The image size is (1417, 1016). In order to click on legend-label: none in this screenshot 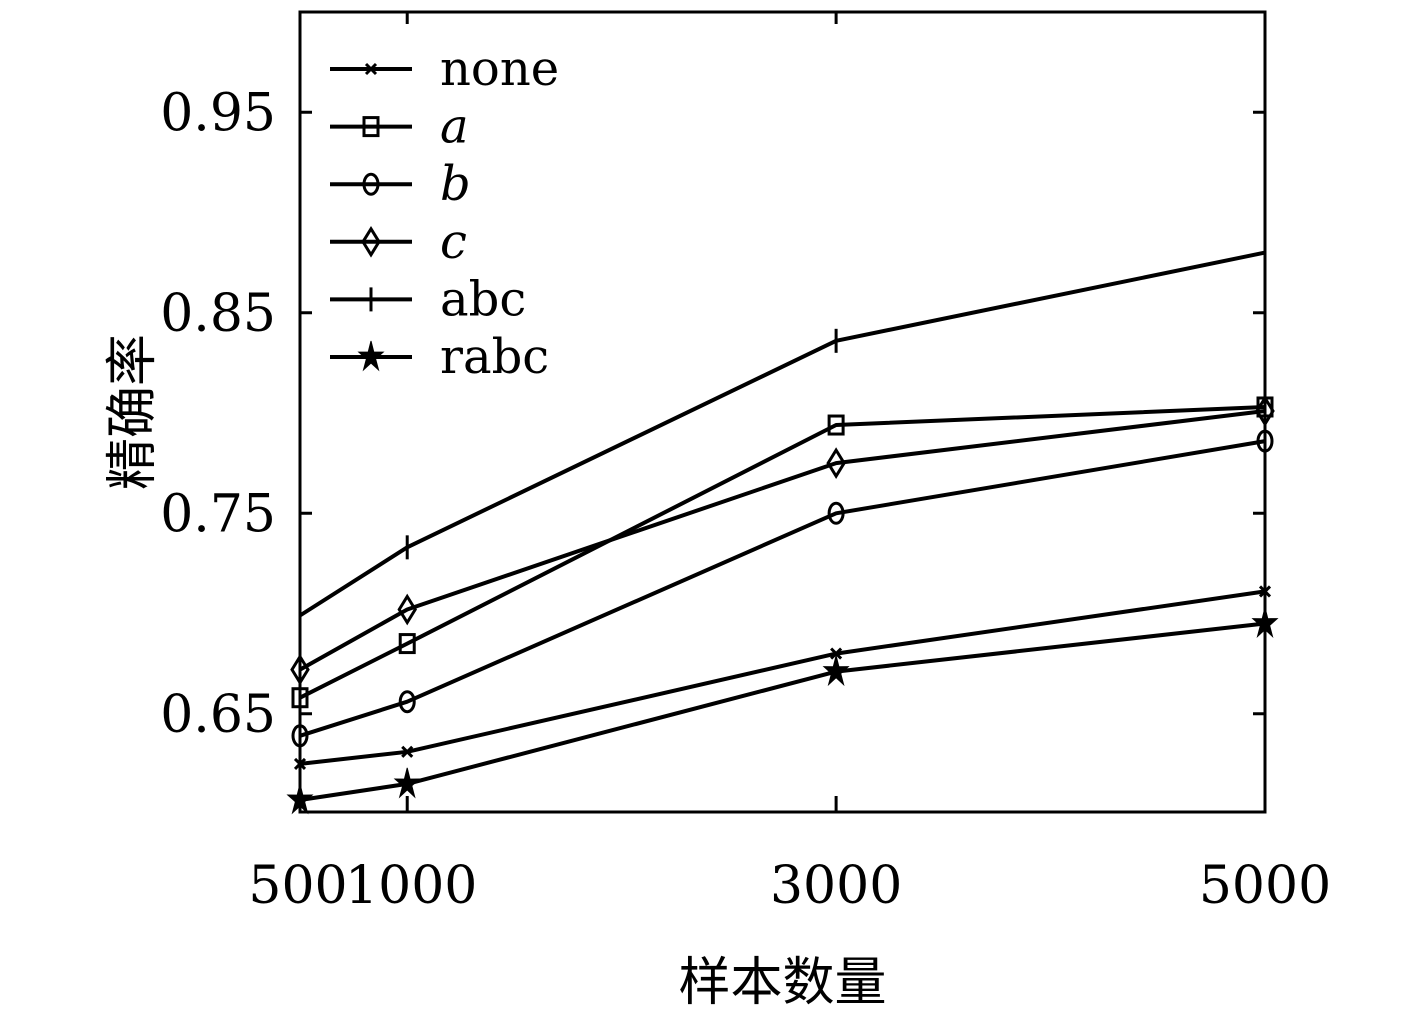, I will do `click(499, 69)`.